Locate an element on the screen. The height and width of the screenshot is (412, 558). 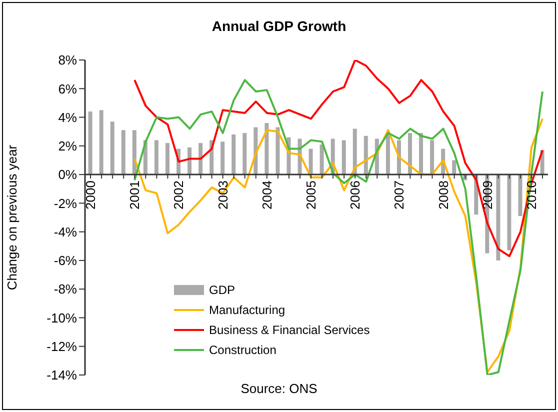
chart-title: Annual GDP Growth is located at coordinates (279, 26).